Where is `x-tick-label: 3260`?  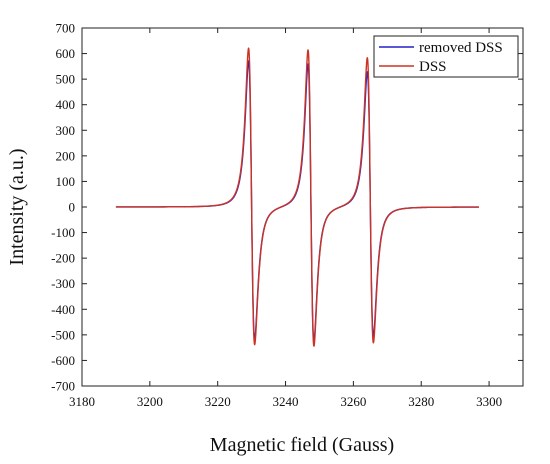 x-tick-label: 3260 is located at coordinates (353, 401).